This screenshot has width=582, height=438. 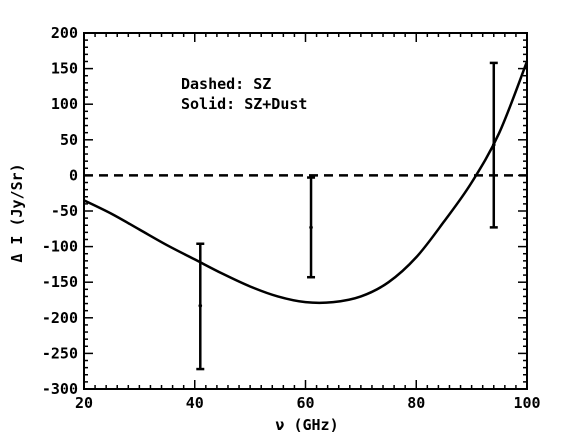 What do you see at coordinates (60, 389) in the screenshot?
I see `y-tick-label: -300` at bounding box center [60, 389].